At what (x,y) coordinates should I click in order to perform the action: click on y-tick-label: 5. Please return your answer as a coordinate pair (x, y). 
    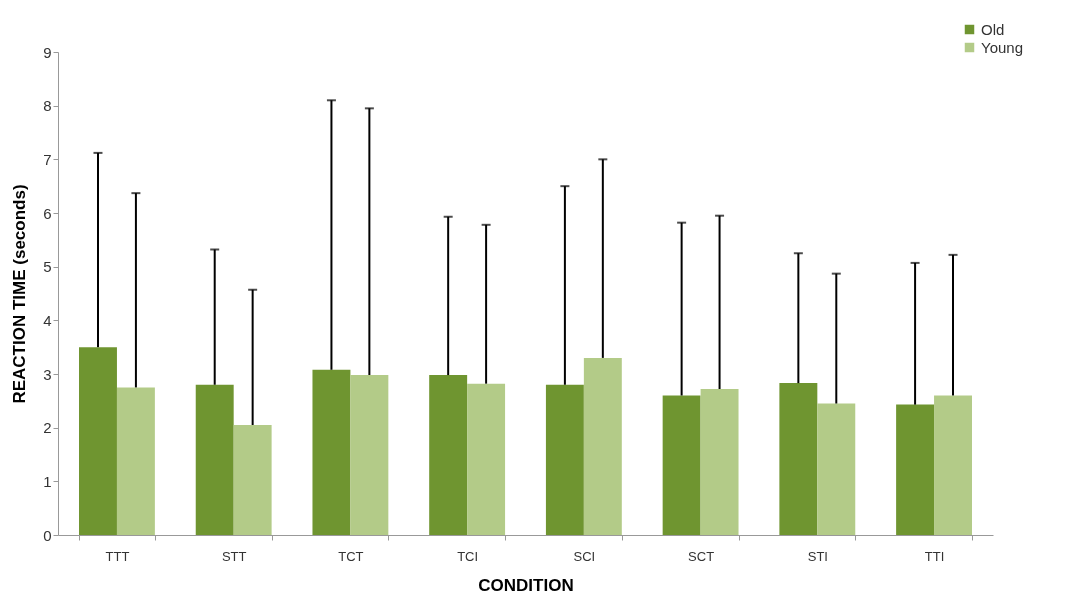
    Looking at the image, I should click on (47, 267).